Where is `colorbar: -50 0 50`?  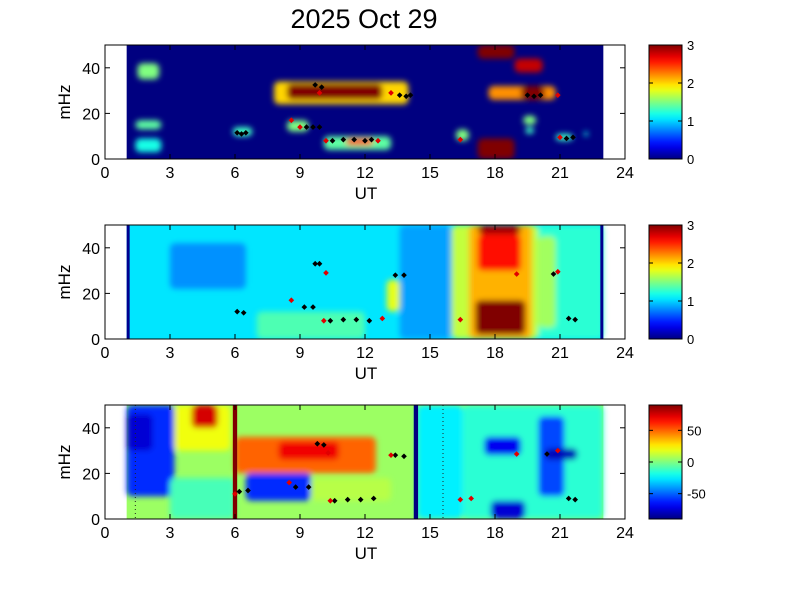 colorbar: -50 0 50 is located at coordinates (677, 462).